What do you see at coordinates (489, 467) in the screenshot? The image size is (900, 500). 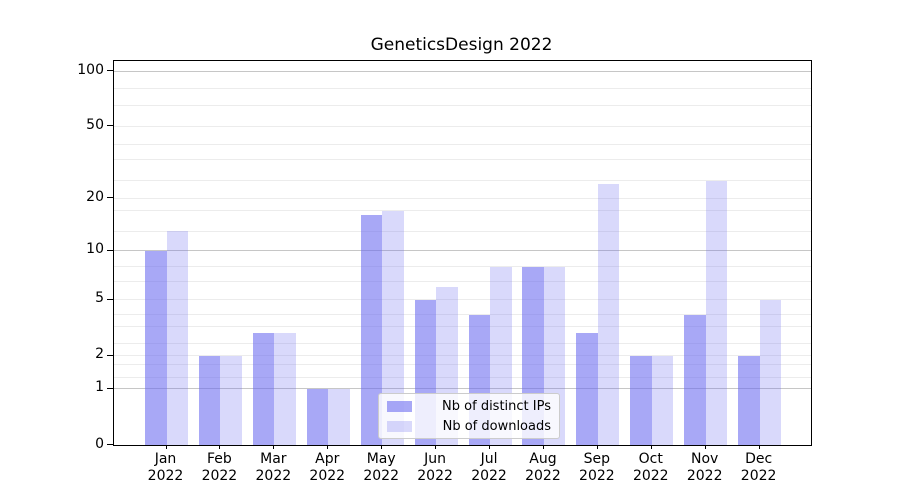 I see `x-tick-label: Jul 2022` at bounding box center [489, 467].